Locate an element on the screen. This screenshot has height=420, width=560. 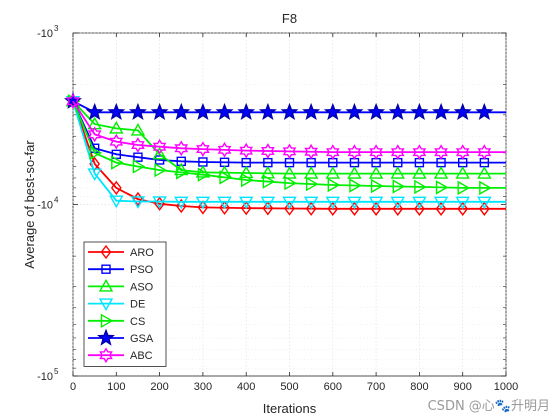
data-point-pso is located at coordinates (138, 157).